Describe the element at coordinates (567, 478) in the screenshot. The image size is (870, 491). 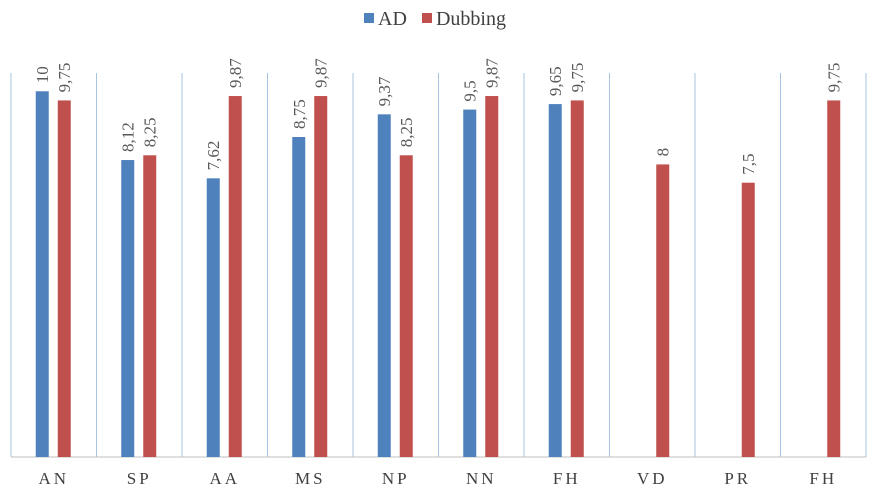
I see `x-tick-label-7: FH` at that location.